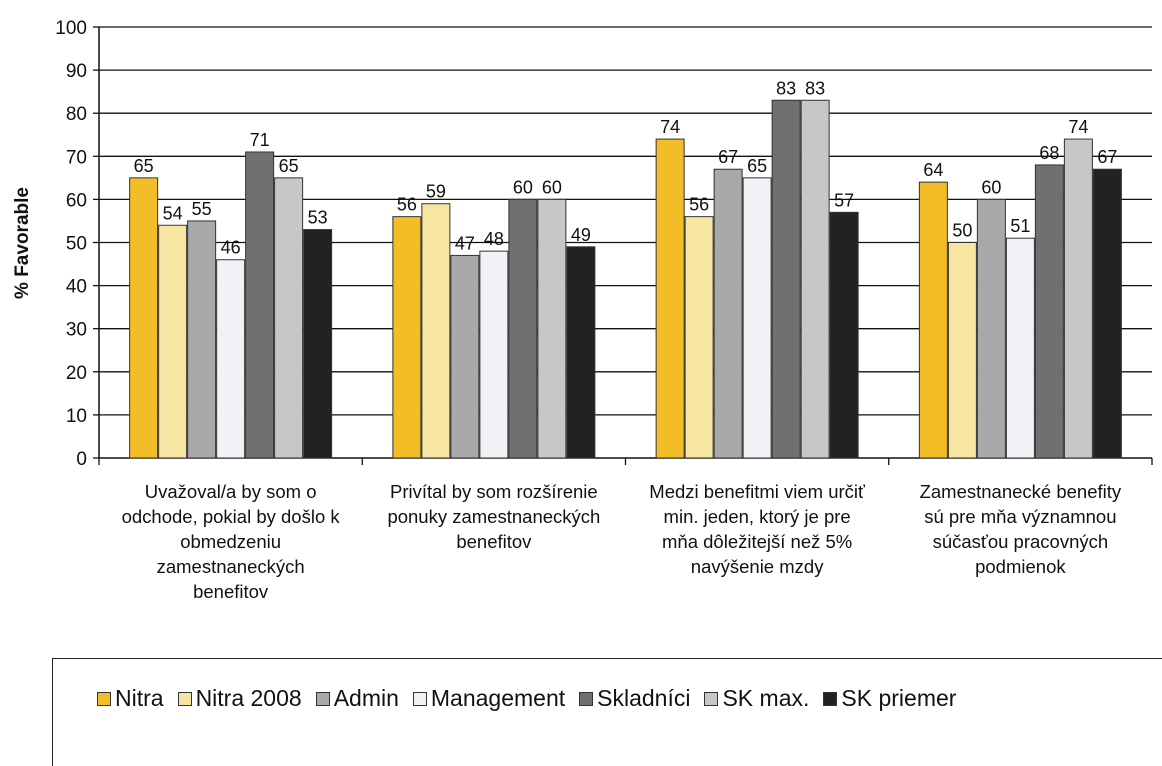 The height and width of the screenshot is (766, 1162). I want to click on data-label: 49, so click(581, 235).